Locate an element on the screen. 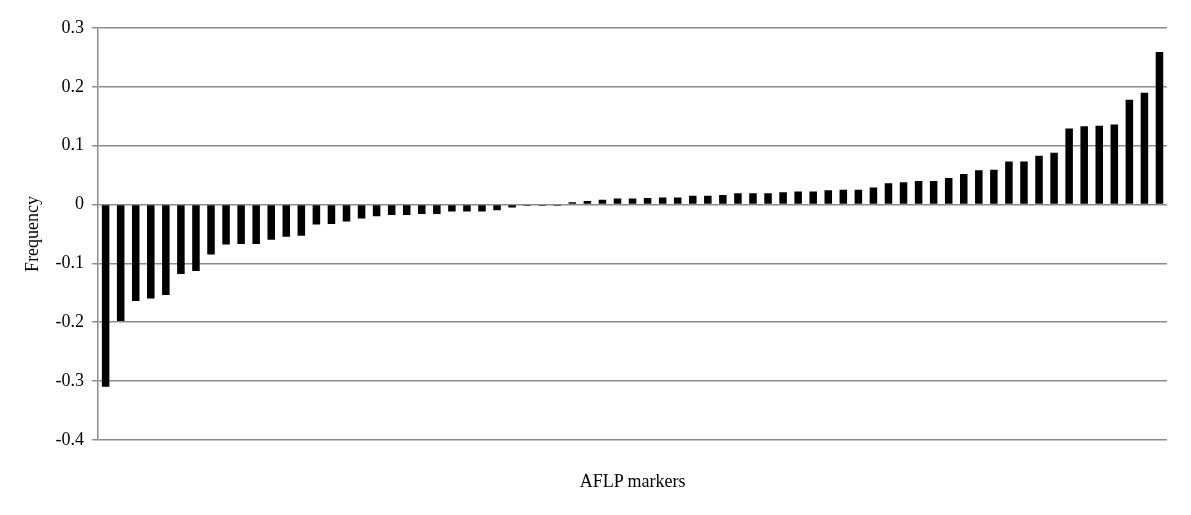 The height and width of the screenshot is (515, 1191). y-tick-label: -0.2 is located at coordinates (70, 320).